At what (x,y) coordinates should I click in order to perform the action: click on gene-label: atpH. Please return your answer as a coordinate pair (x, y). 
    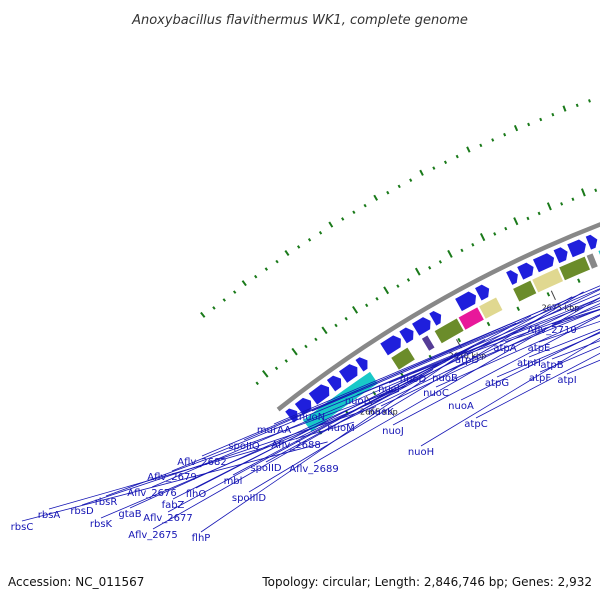
    Looking at the image, I should click on (529, 363).